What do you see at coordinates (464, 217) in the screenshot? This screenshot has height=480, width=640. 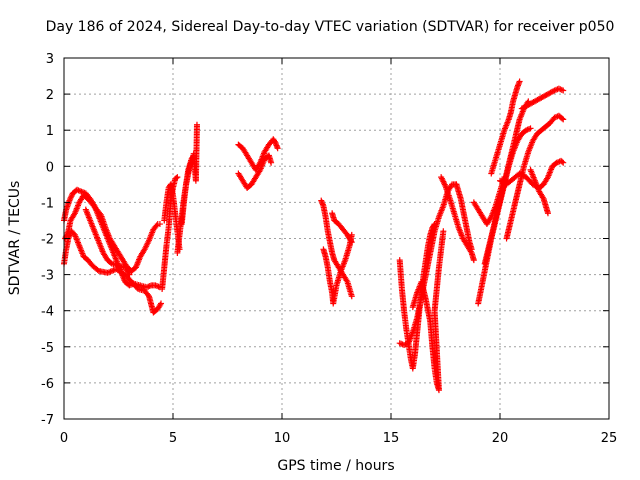 I see `series-track-r` at bounding box center [464, 217].